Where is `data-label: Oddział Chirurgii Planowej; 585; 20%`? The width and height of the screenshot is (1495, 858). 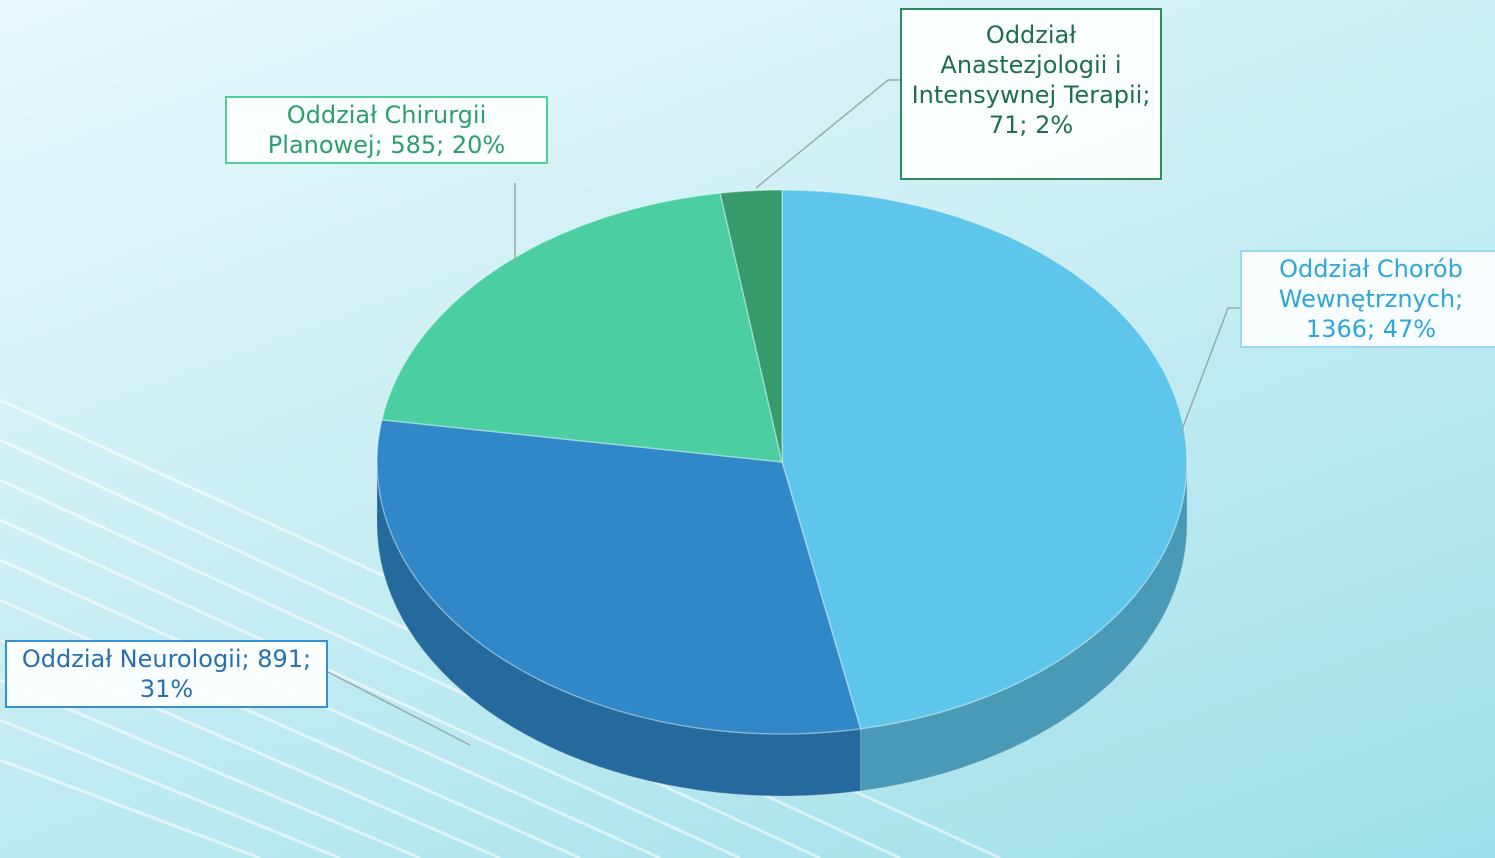 data-label: Oddział Chirurgii Planowej; 585; 20% is located at coordinates (386, 130).